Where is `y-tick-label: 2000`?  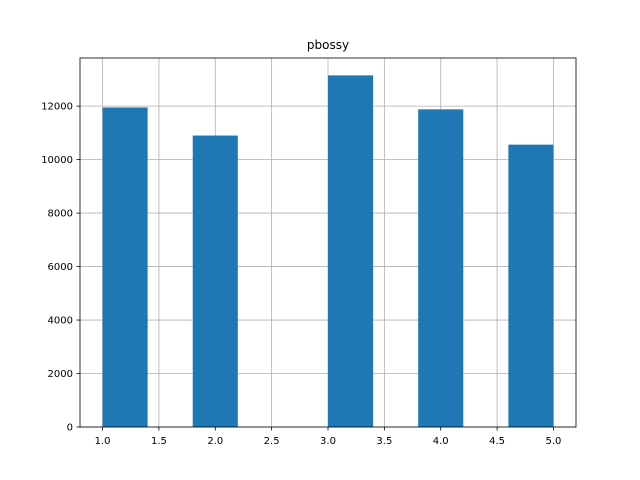
y-tick-label: 2000 is located at coordinates (60, 374).